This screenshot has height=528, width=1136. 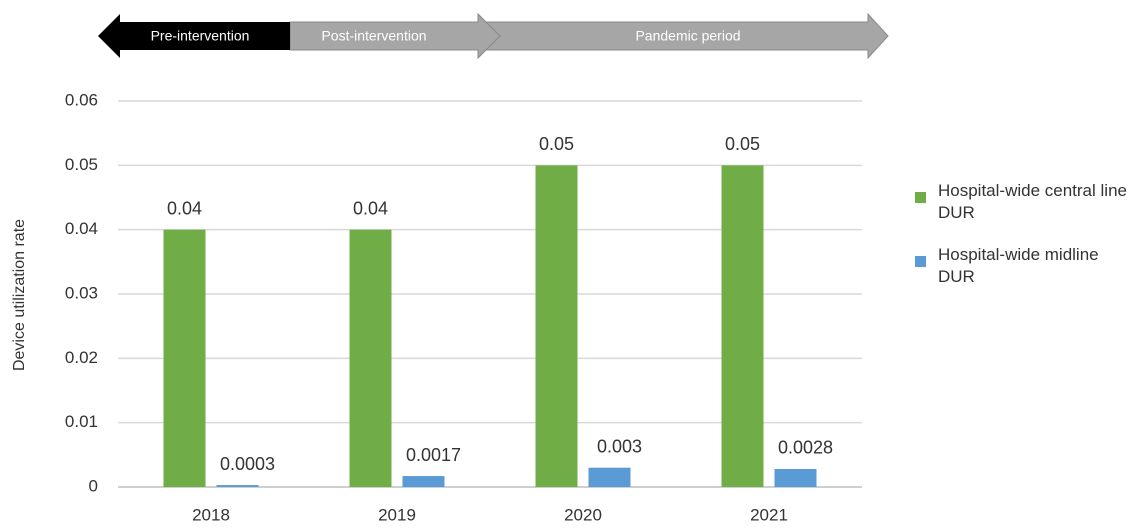 I want to click on y-axis-label: Device utilization rate, so click(x=19, y=295).